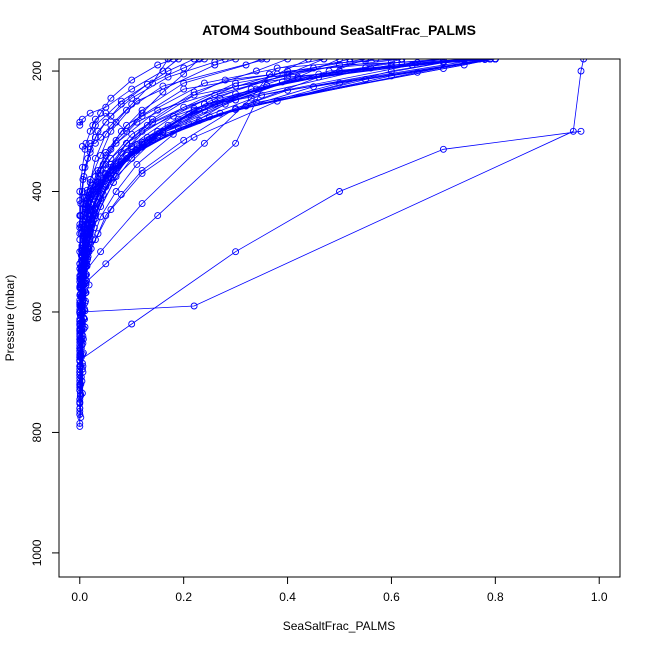 Image resolution: width=650 pixels, height=650 pixels. I want to click on x-axis-label: SeaSaltFrac_PALMS, so click(339, 626).